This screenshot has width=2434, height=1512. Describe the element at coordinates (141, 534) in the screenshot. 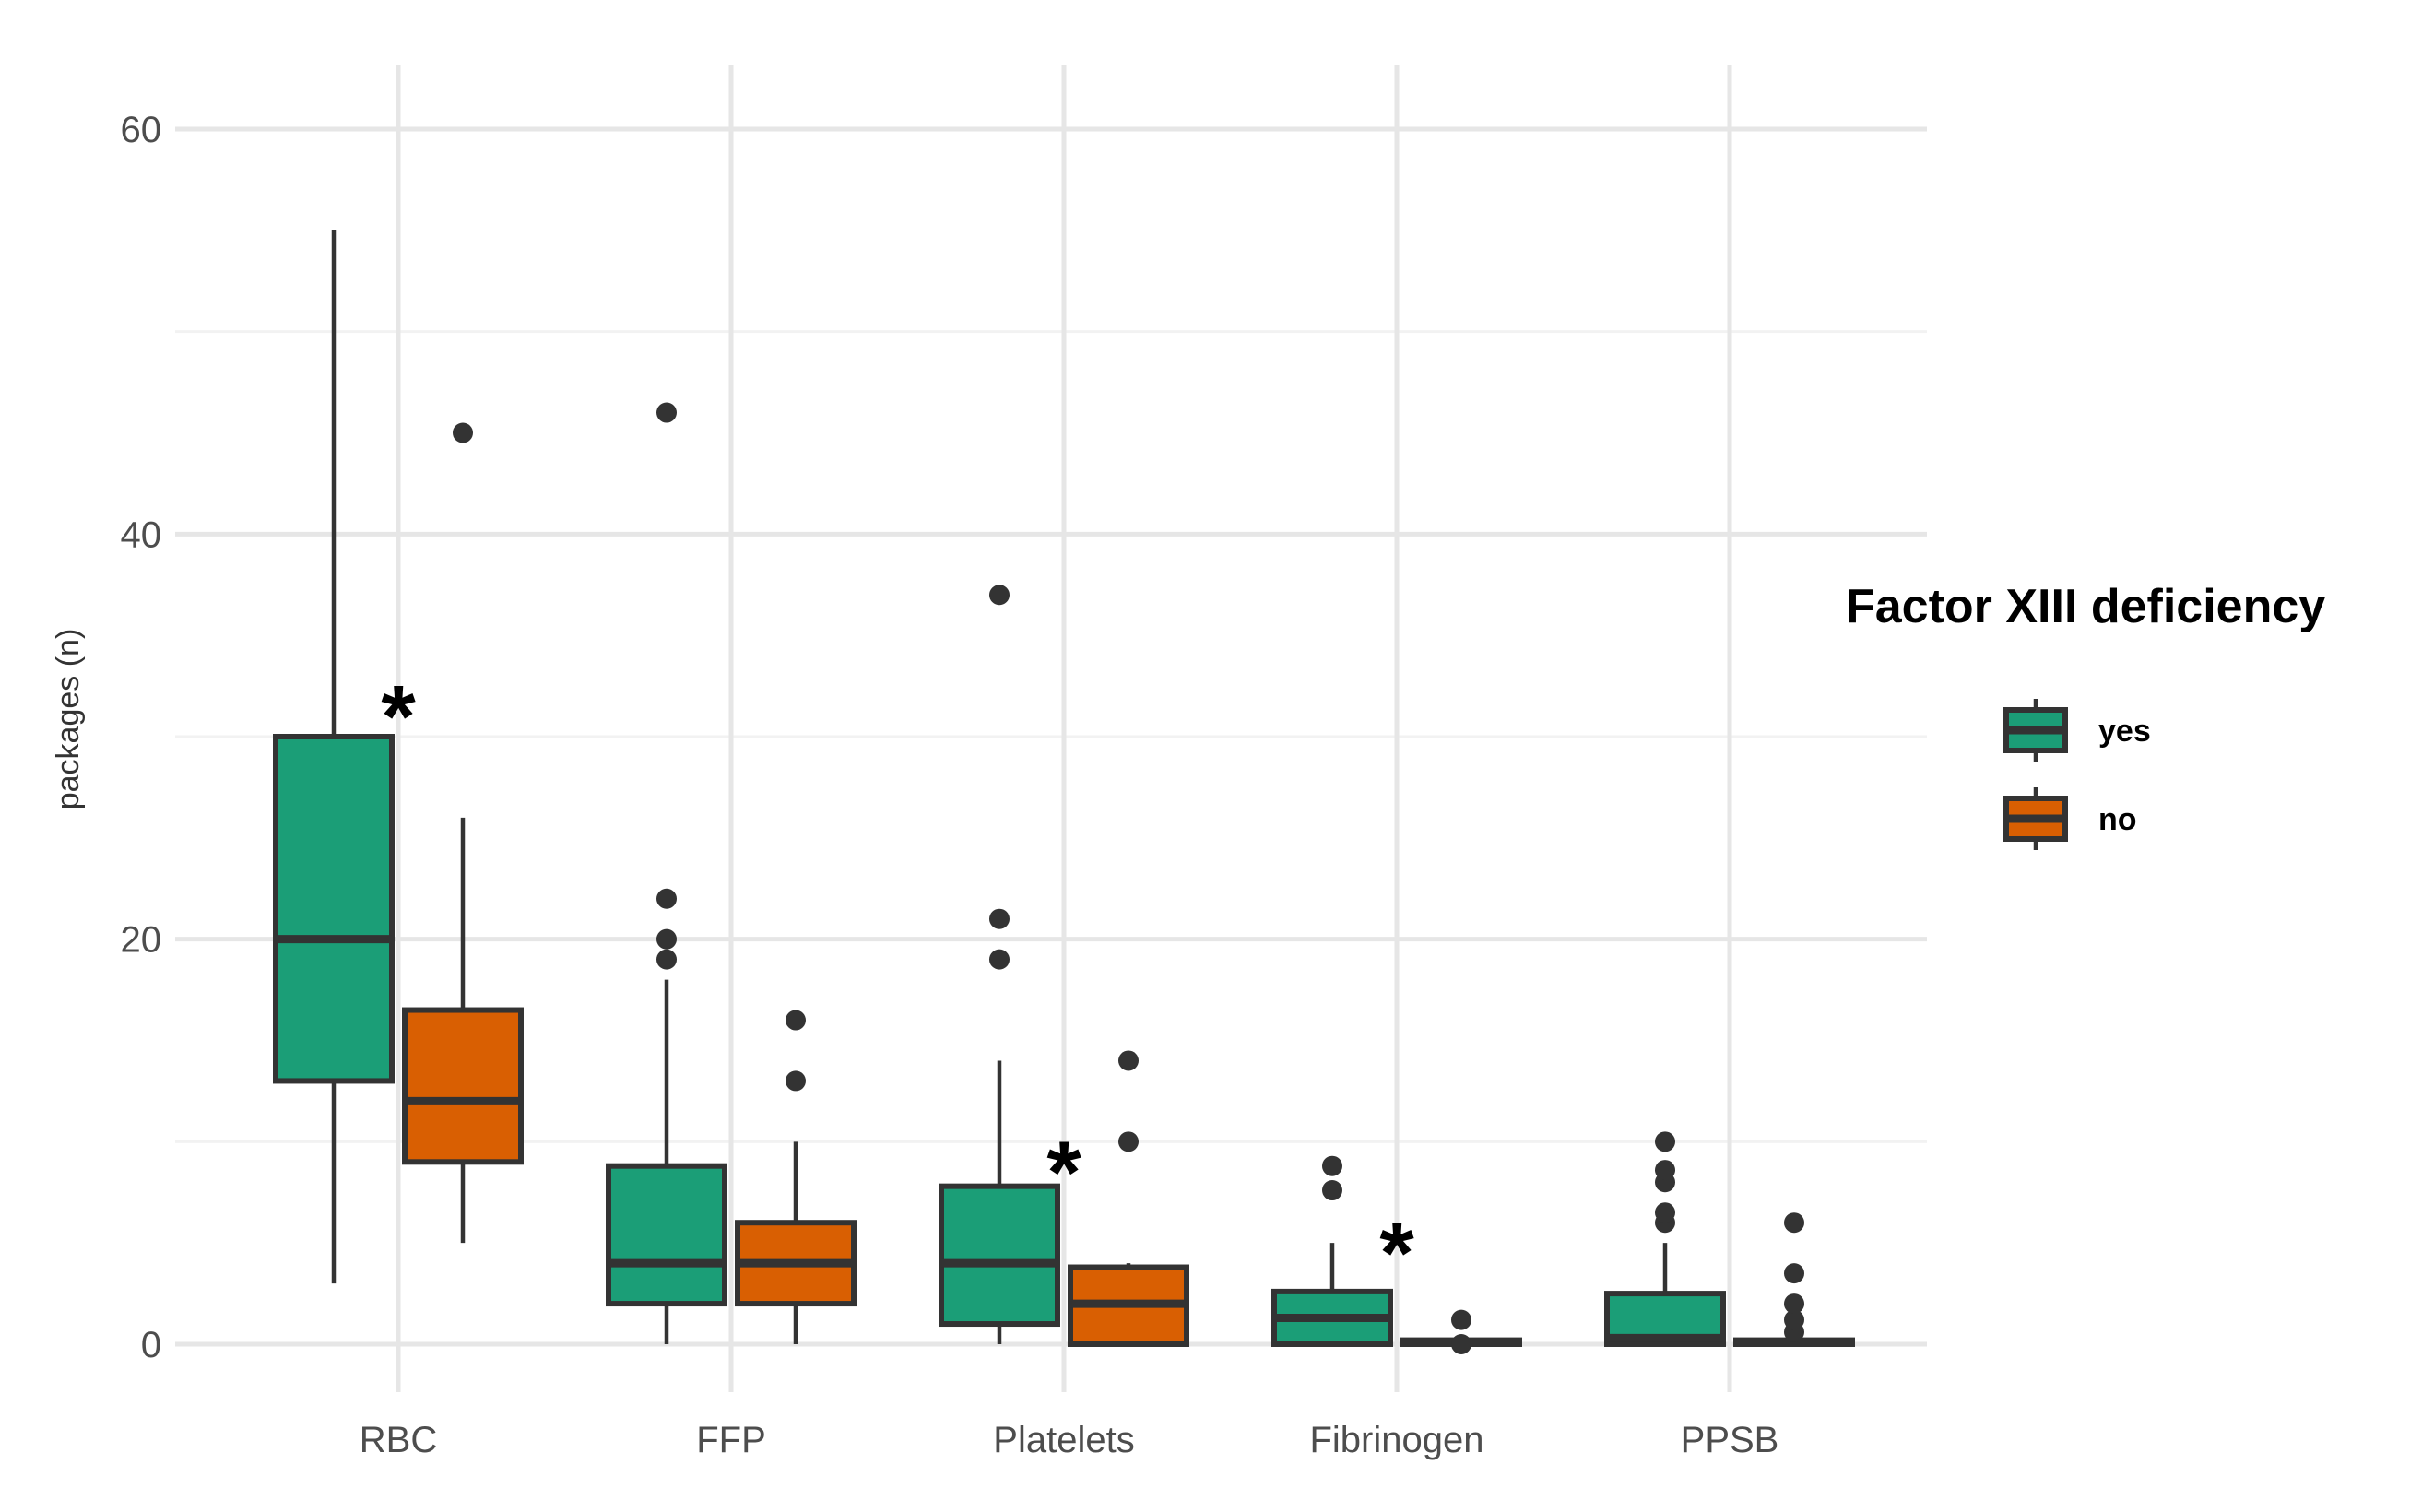

I see `y-tick-label: 40` at that location.